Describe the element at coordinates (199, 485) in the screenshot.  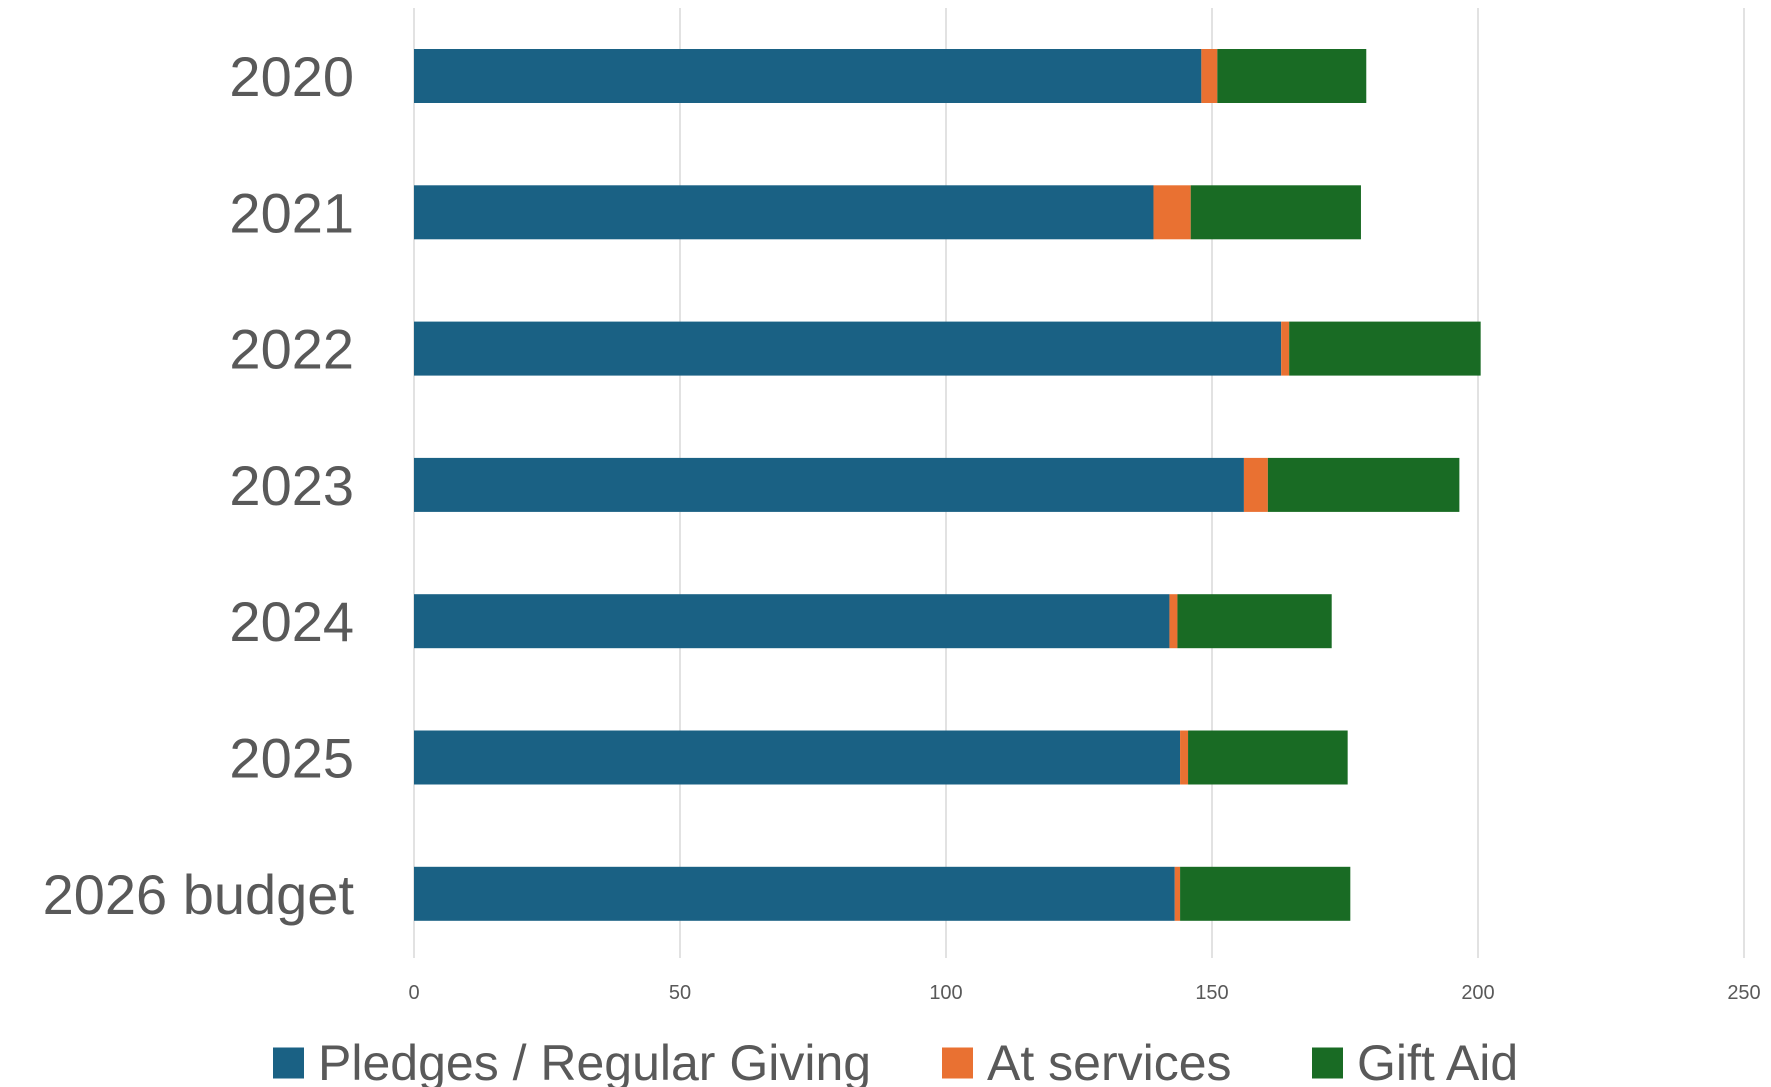
I see `category-labels: 2020 2021 2022 2023 2024 2025 2026 budget` at that location.